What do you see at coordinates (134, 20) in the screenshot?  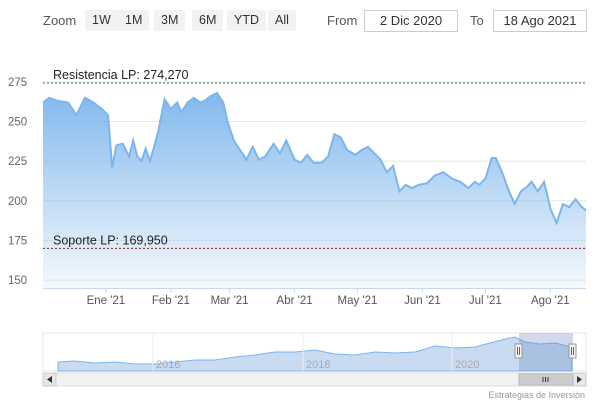 I see `zoom-button-1m: 1M` at bounding box center [134, 20].